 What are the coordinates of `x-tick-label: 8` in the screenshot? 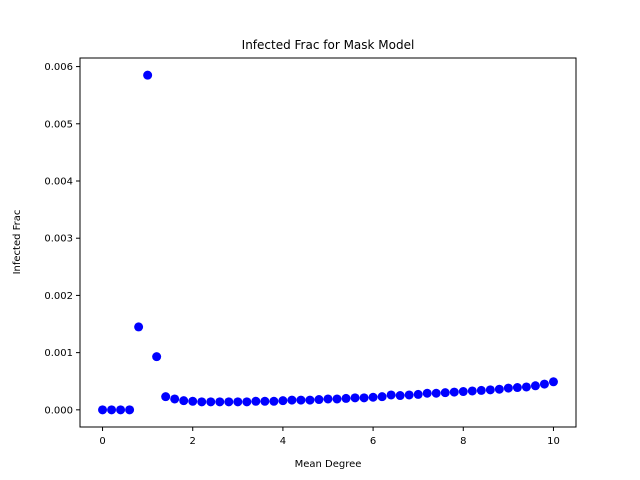 It's located at (463, 441).